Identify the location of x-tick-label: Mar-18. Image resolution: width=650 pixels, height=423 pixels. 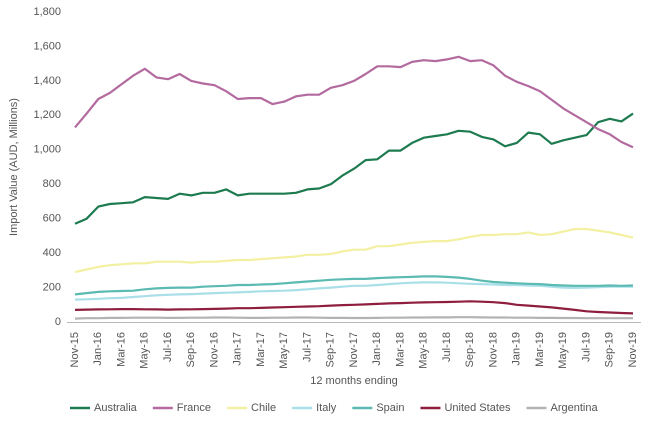
(400, 349).